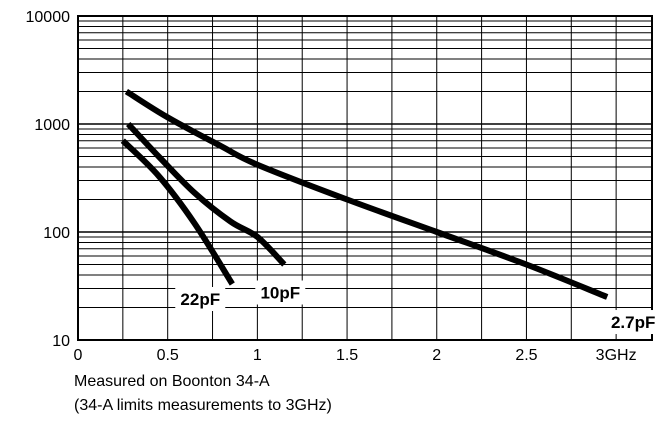 This screenshot has width=667, height=422. I want to click on x-tick-label: 3GHz, so click(616, 355).